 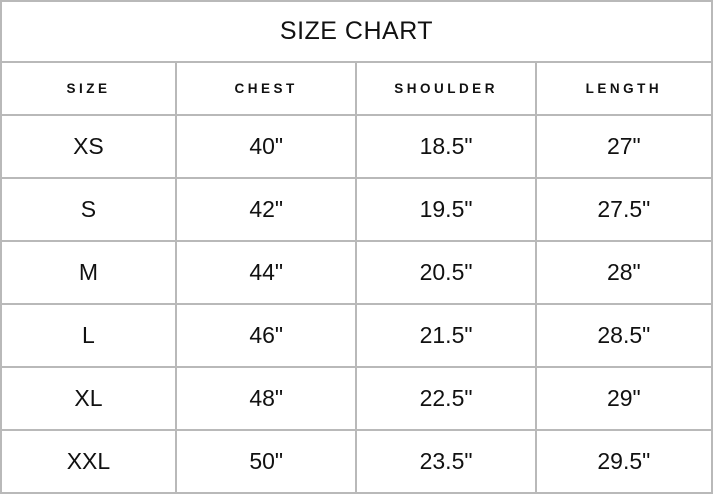 What do you see at coordinates (266, 209) in the screenshot?
I see `chest-cell: 42"` at bounding box center [266, 209].